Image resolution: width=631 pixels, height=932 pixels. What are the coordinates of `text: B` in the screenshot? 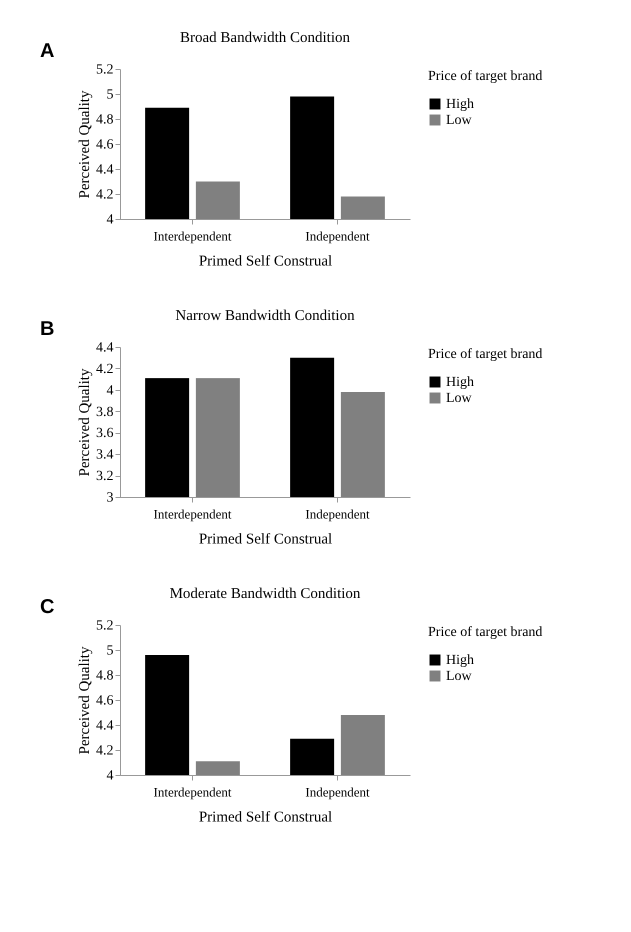 It's located at (47, 329).